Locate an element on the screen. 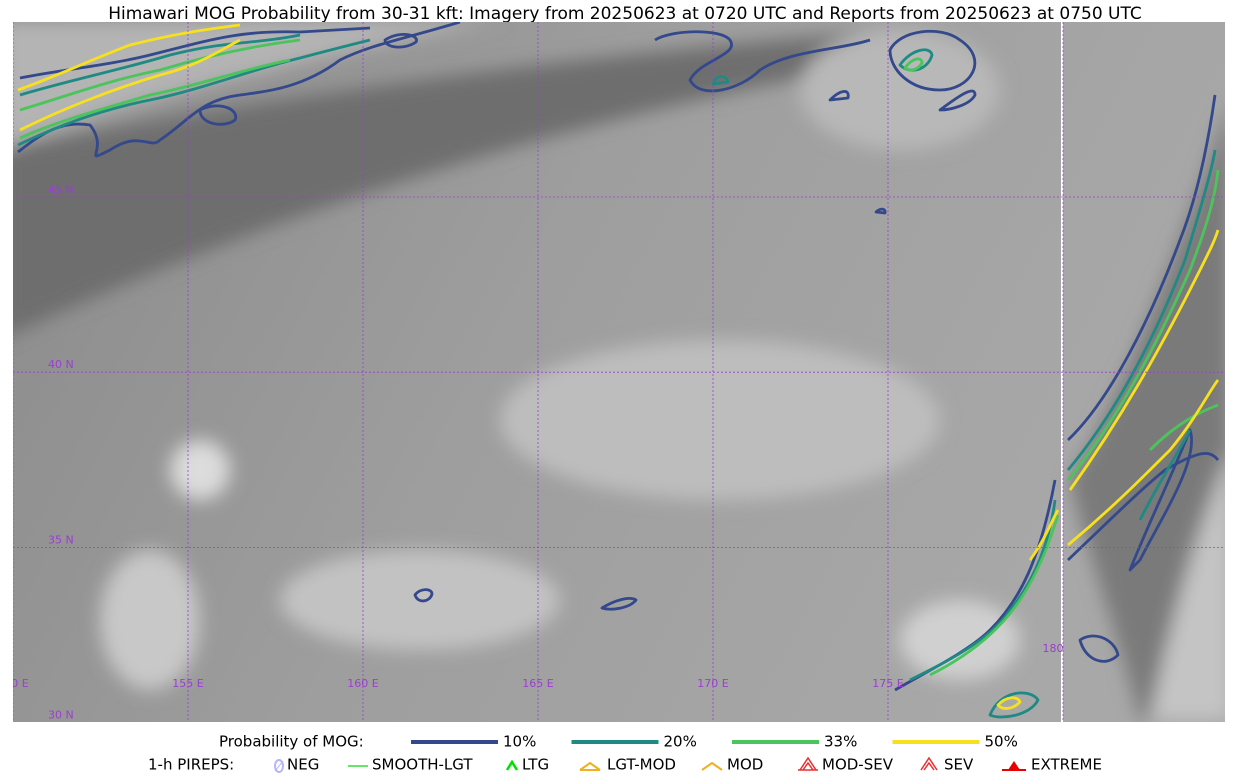  legend-label: SEV is located at coordinates (959, 765).